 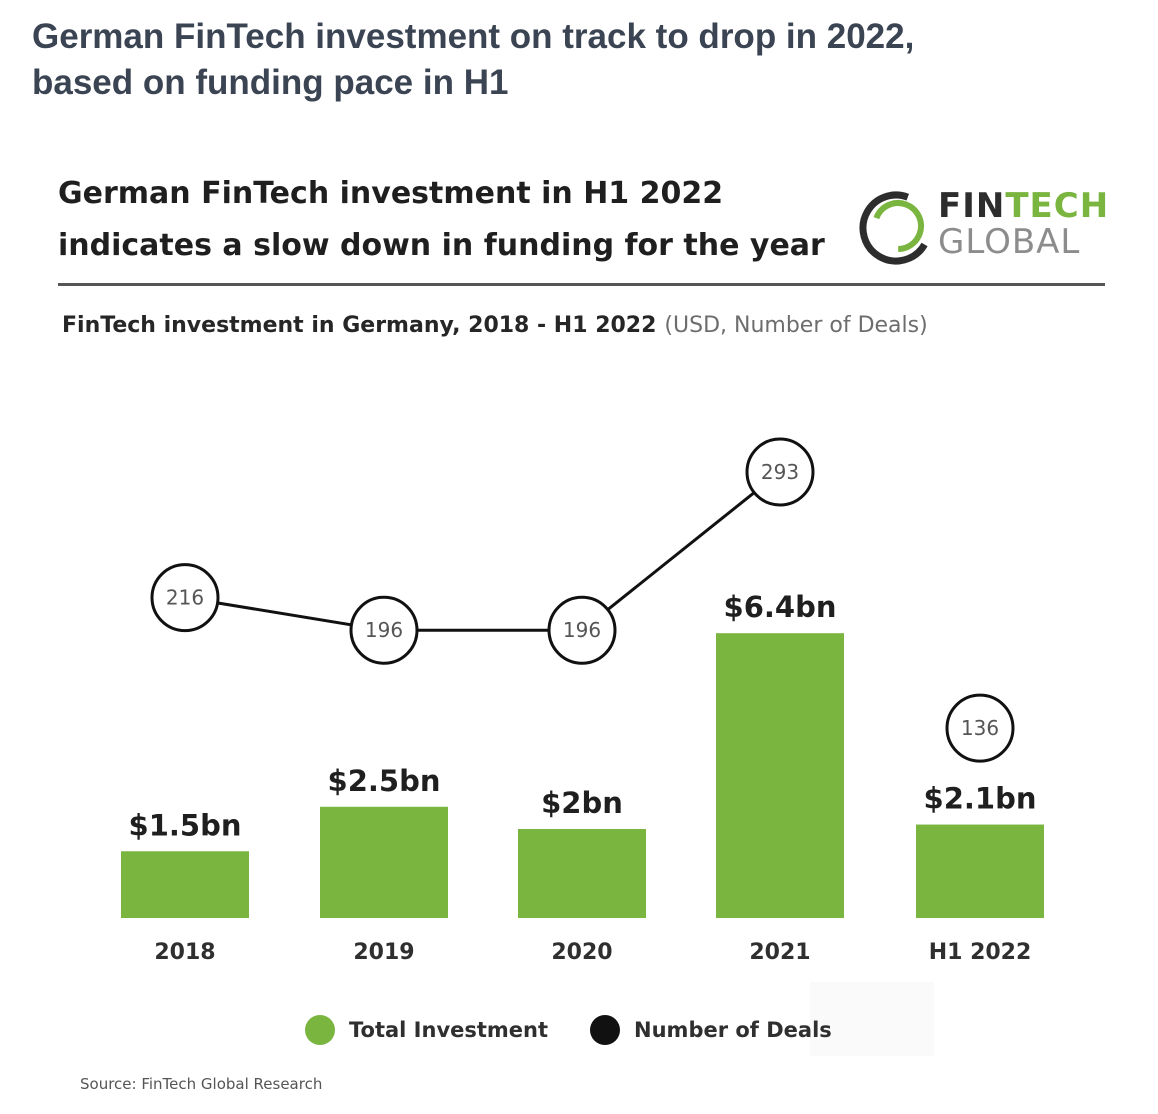 I want to click on category-label-2: 2020, so click(x=581, y=952).